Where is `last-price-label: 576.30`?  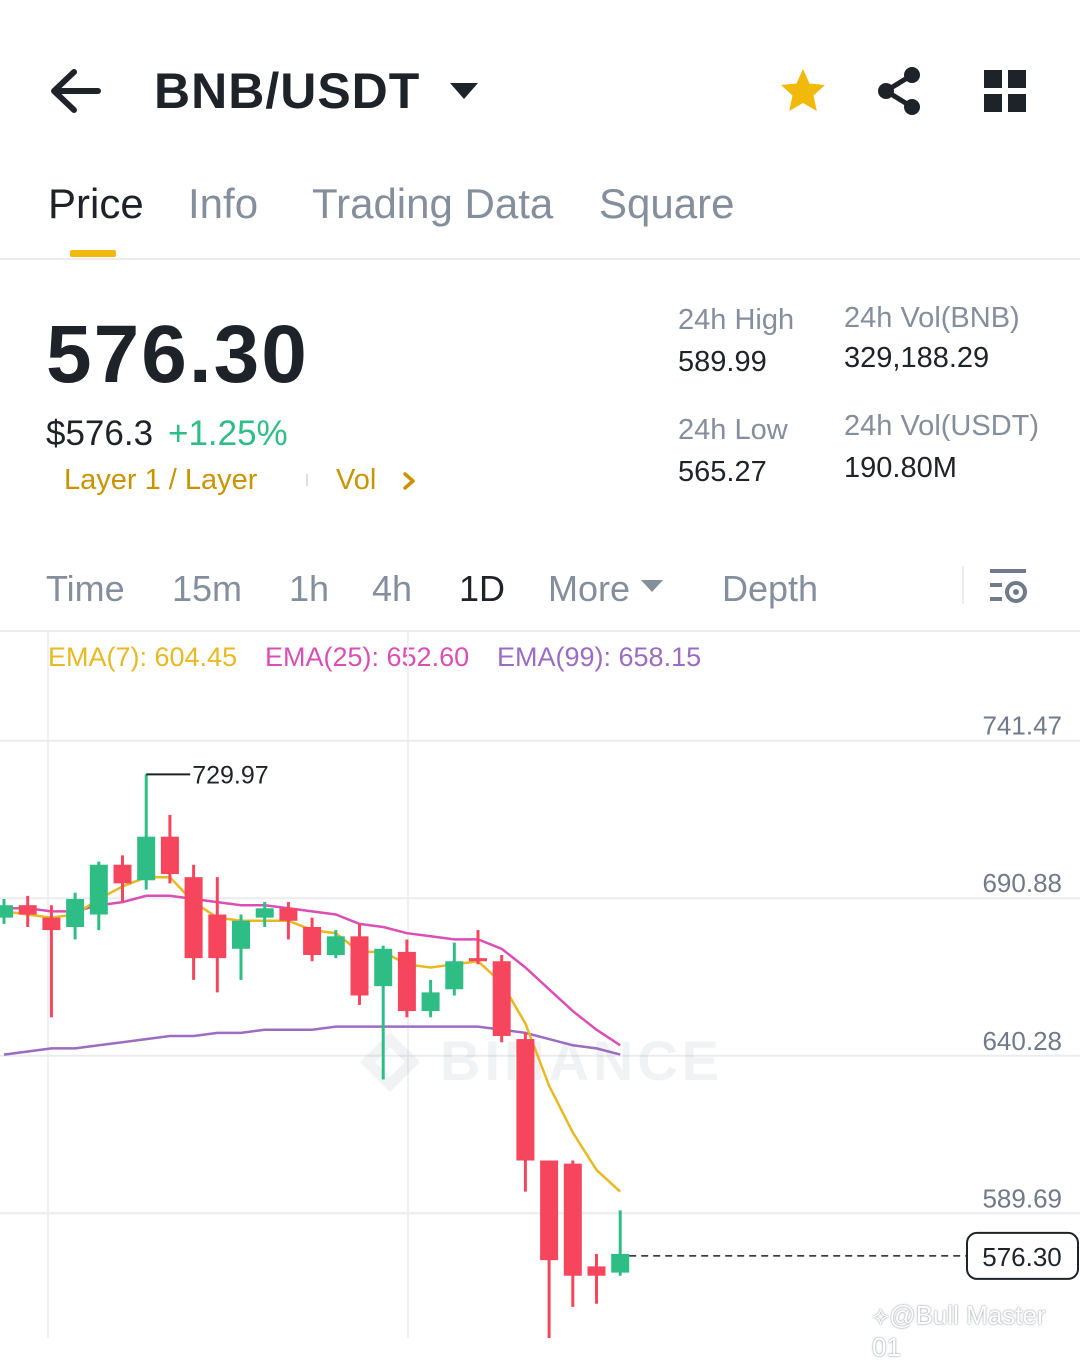
last-price-label: 576.30 is located at coordinates (1022, 1257).